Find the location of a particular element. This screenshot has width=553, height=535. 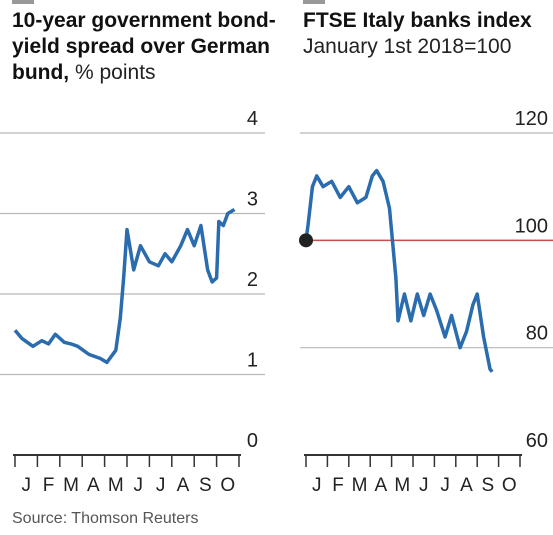

y-tick-label: 1 is located at coordinates (252, 361).